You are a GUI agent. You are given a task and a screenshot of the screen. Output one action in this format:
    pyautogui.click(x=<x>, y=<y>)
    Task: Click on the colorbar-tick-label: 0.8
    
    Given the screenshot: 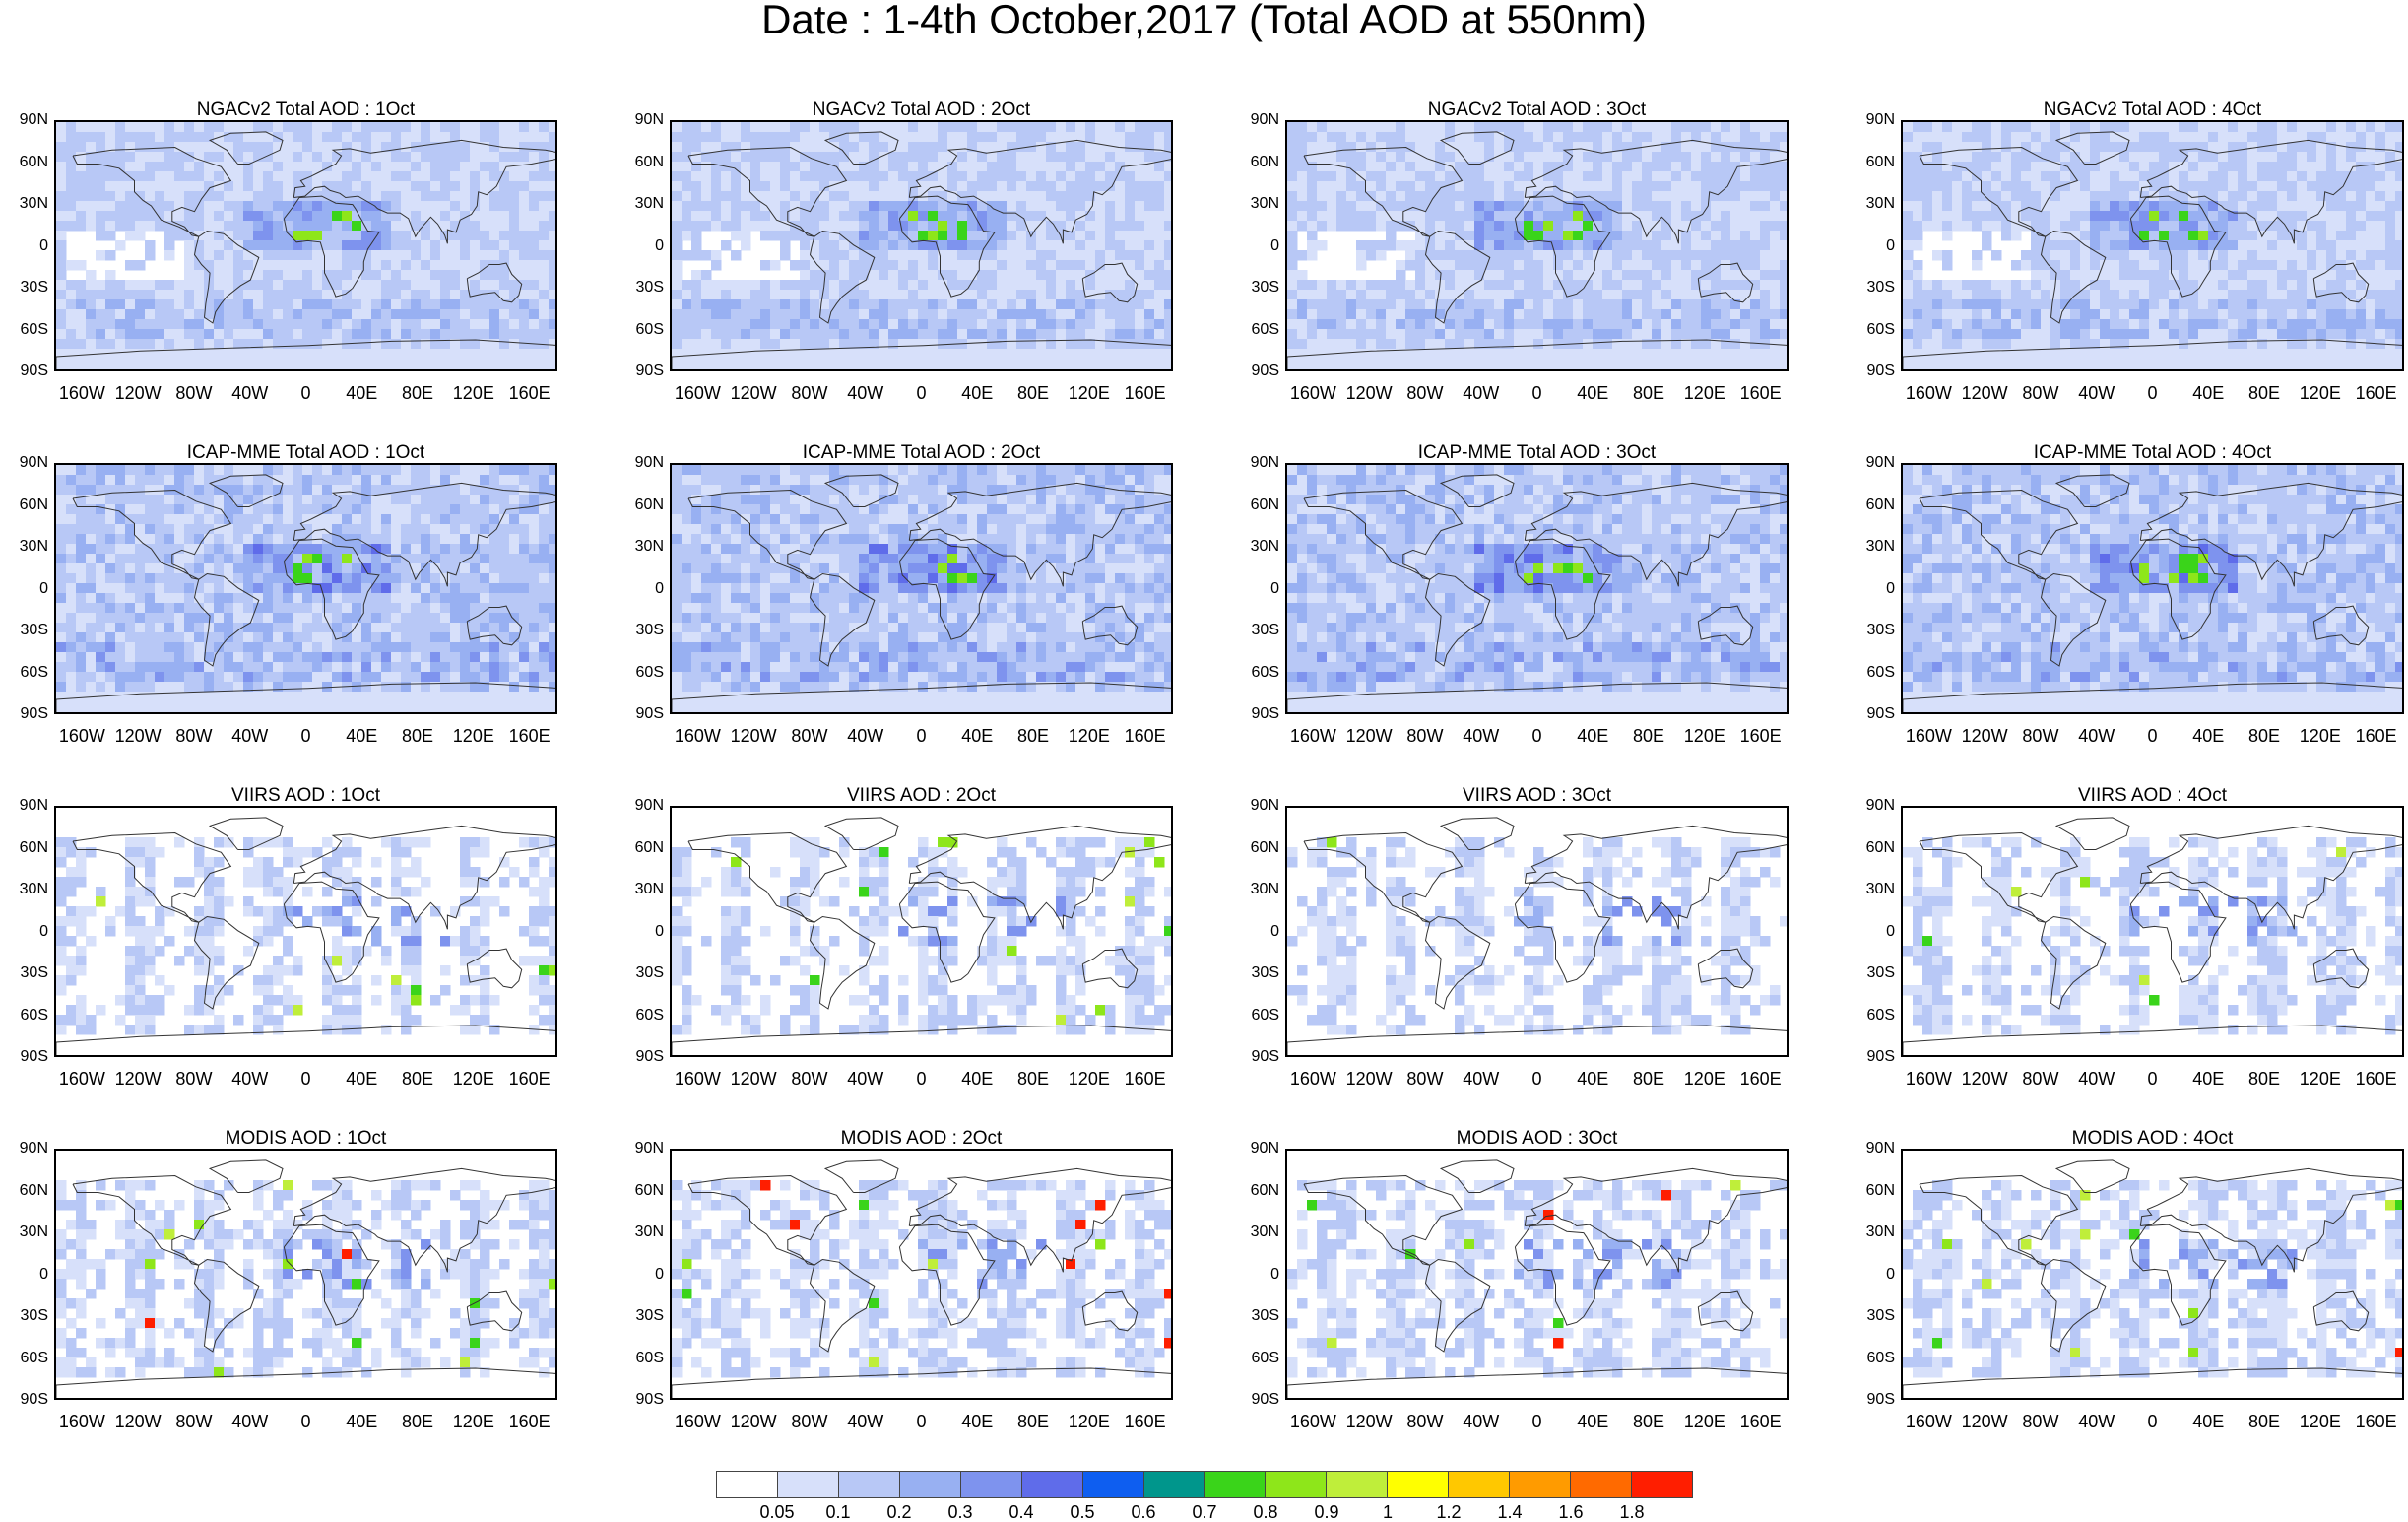 What is the action you would take?
    pyautogui.click(x=1266, y=1512)
    